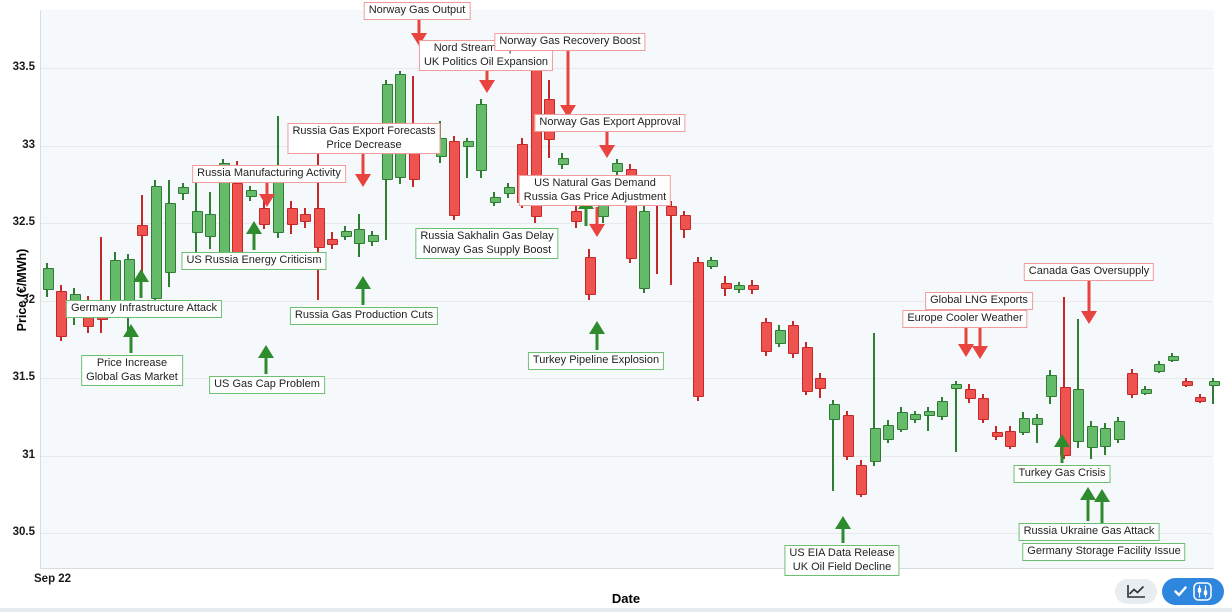 This screenshot has width=1232, height=612. What do you see at coordinates (1062, 473) in the screenshot?
I see `event-annotation-line: Turkey Gas Crisis` at bounding box center [1062, 473].